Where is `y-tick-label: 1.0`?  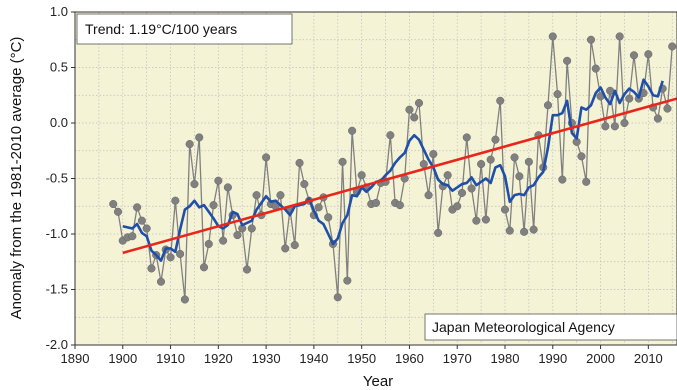
y-tick-label: 1.0 is located at coordinates (59, 11).